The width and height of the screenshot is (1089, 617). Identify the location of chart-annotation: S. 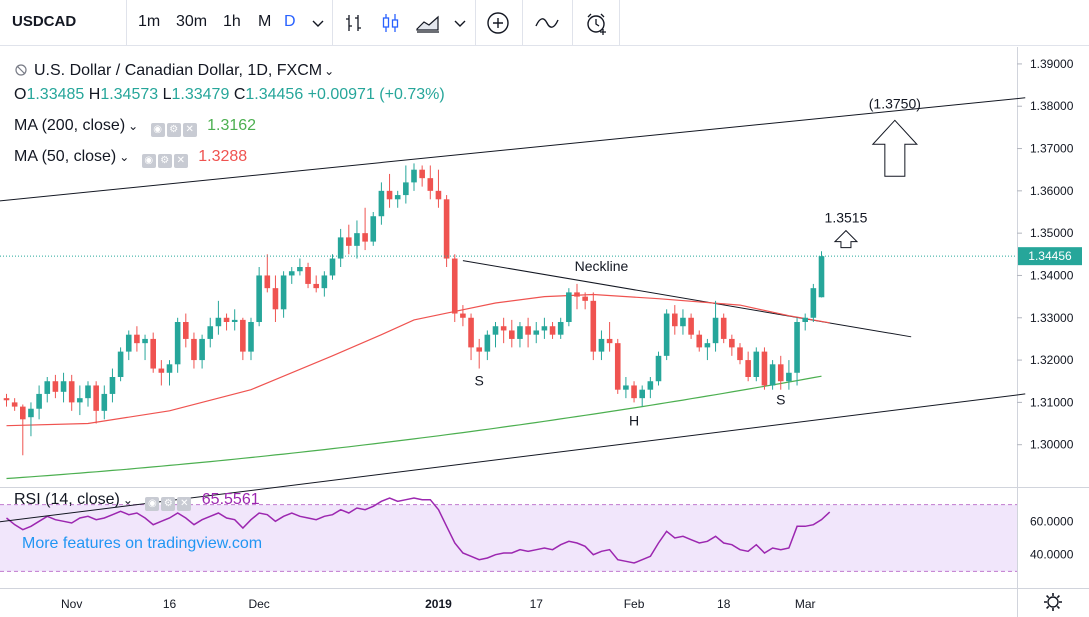
(479, 380).